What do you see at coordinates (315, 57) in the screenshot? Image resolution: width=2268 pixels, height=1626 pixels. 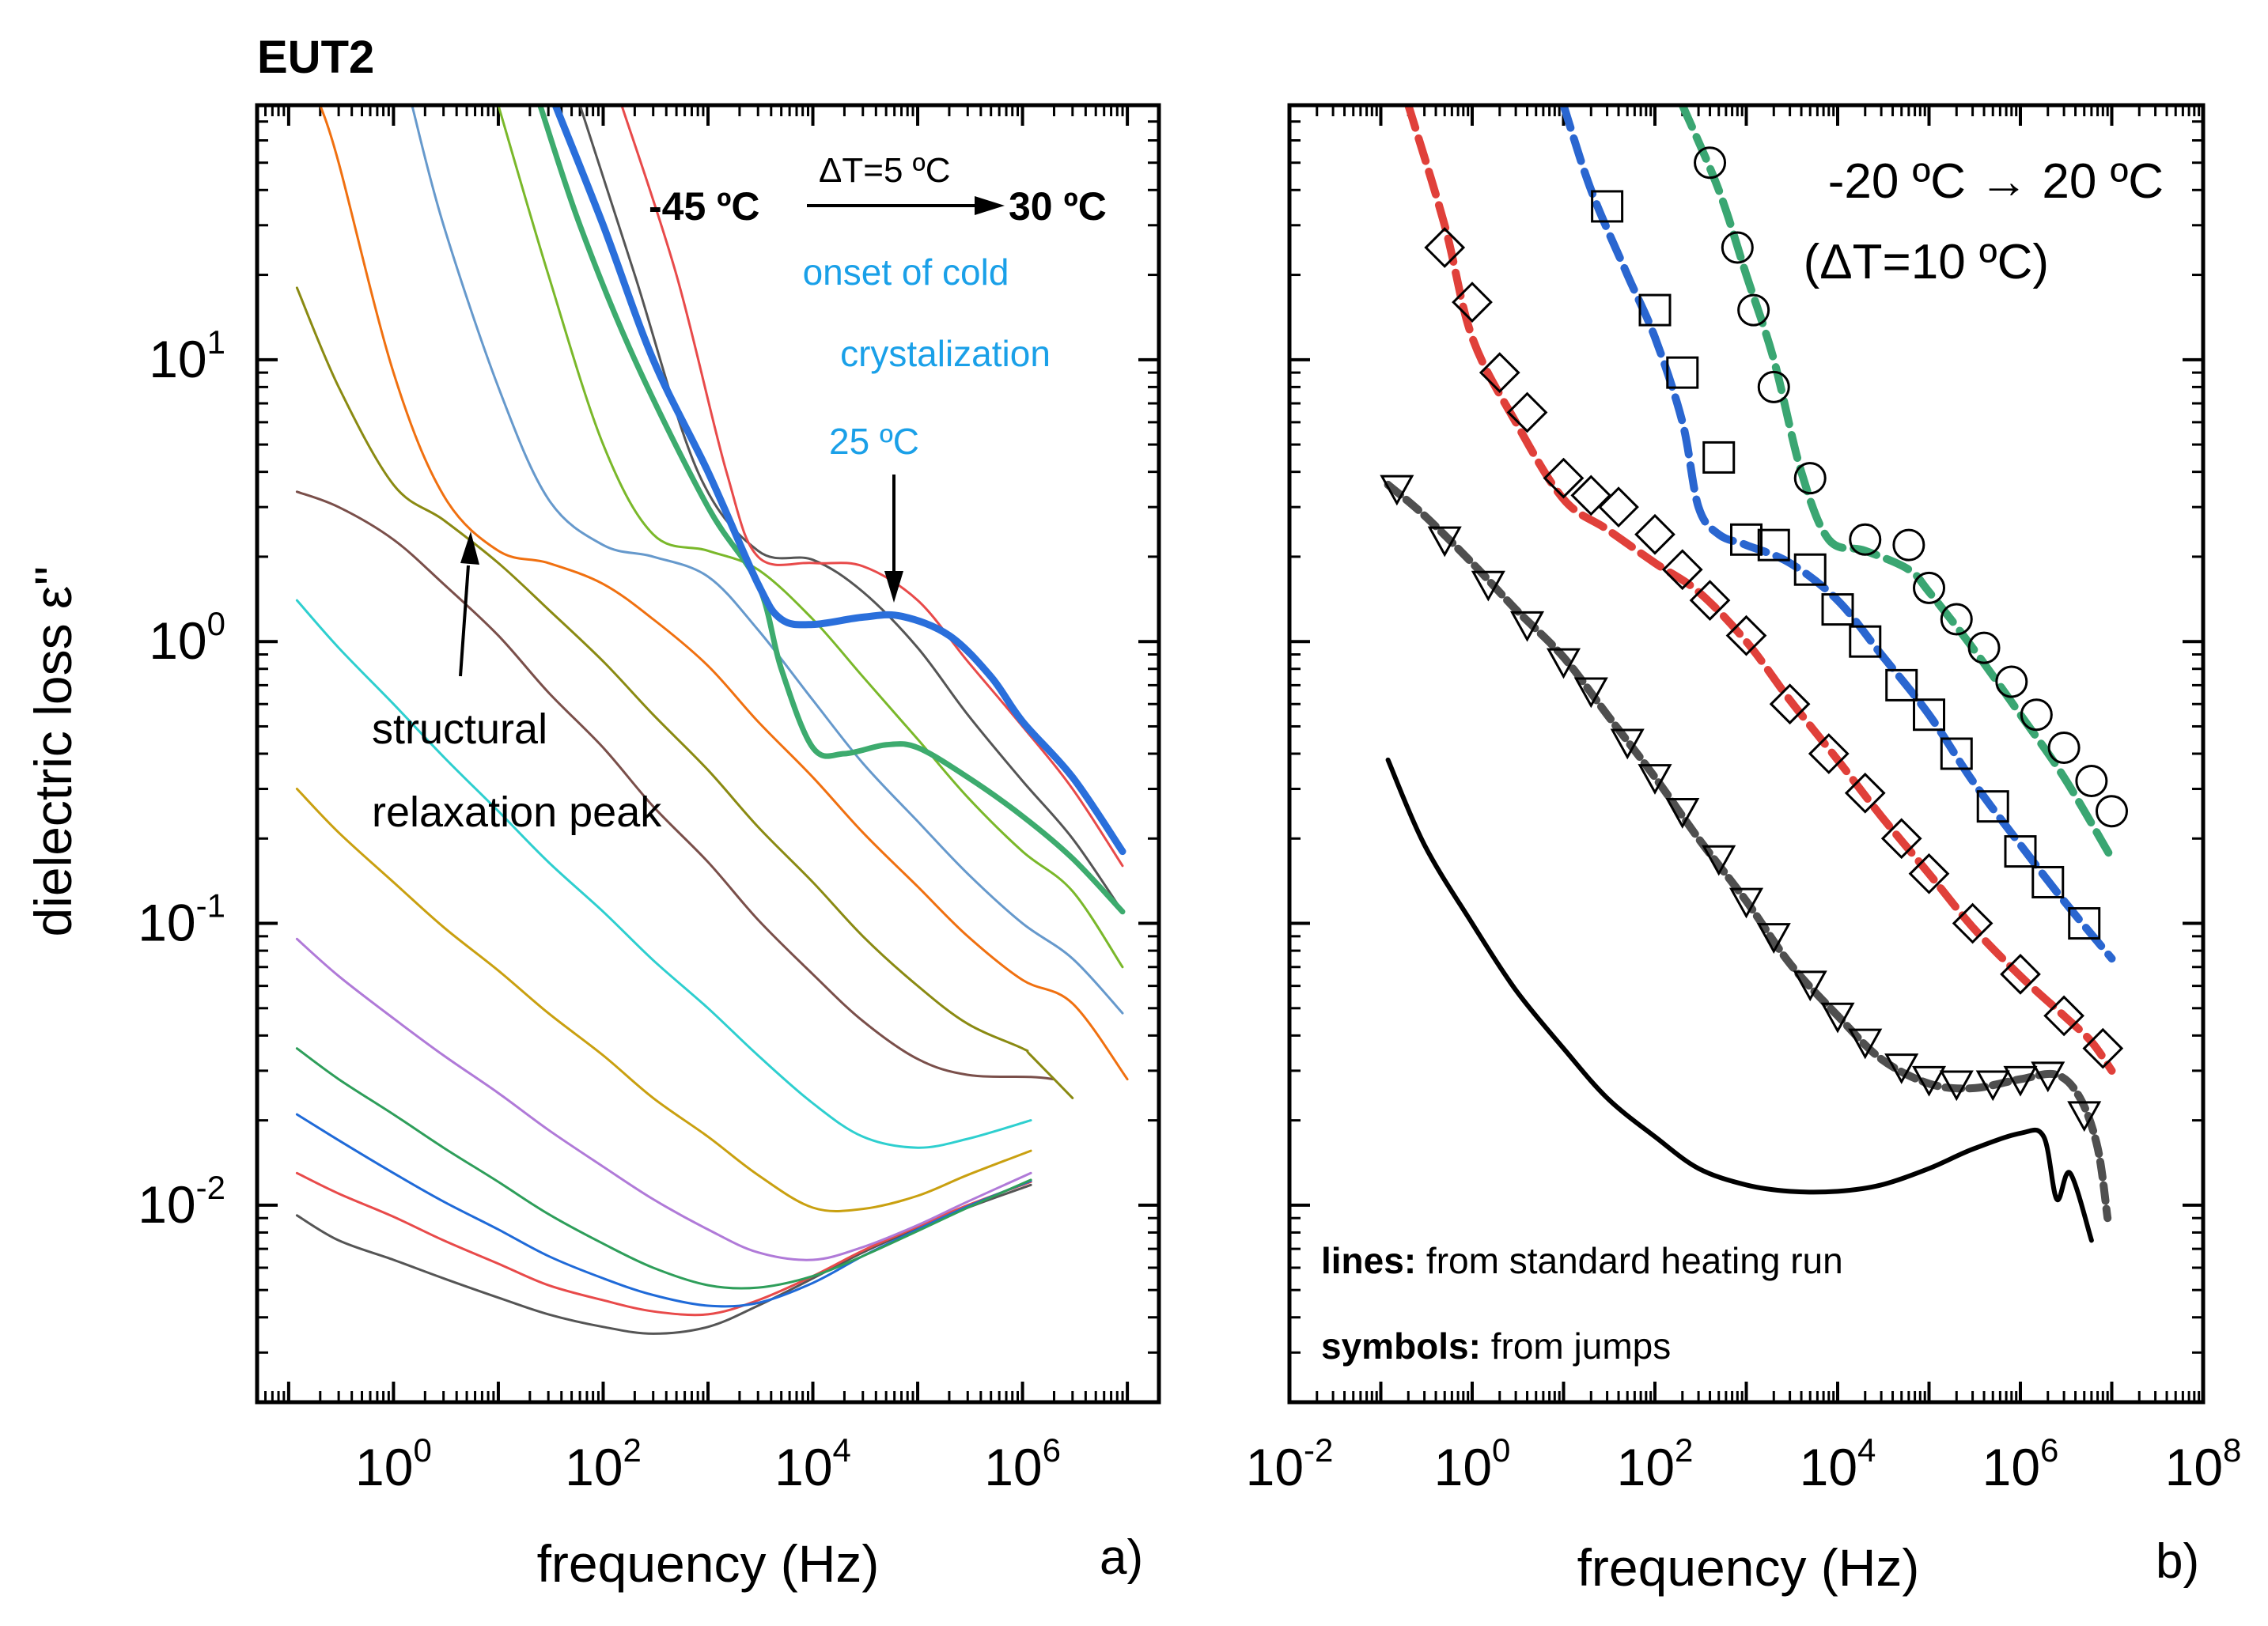 I see `figure-title: EUT2` at bounding box center [315, 57].